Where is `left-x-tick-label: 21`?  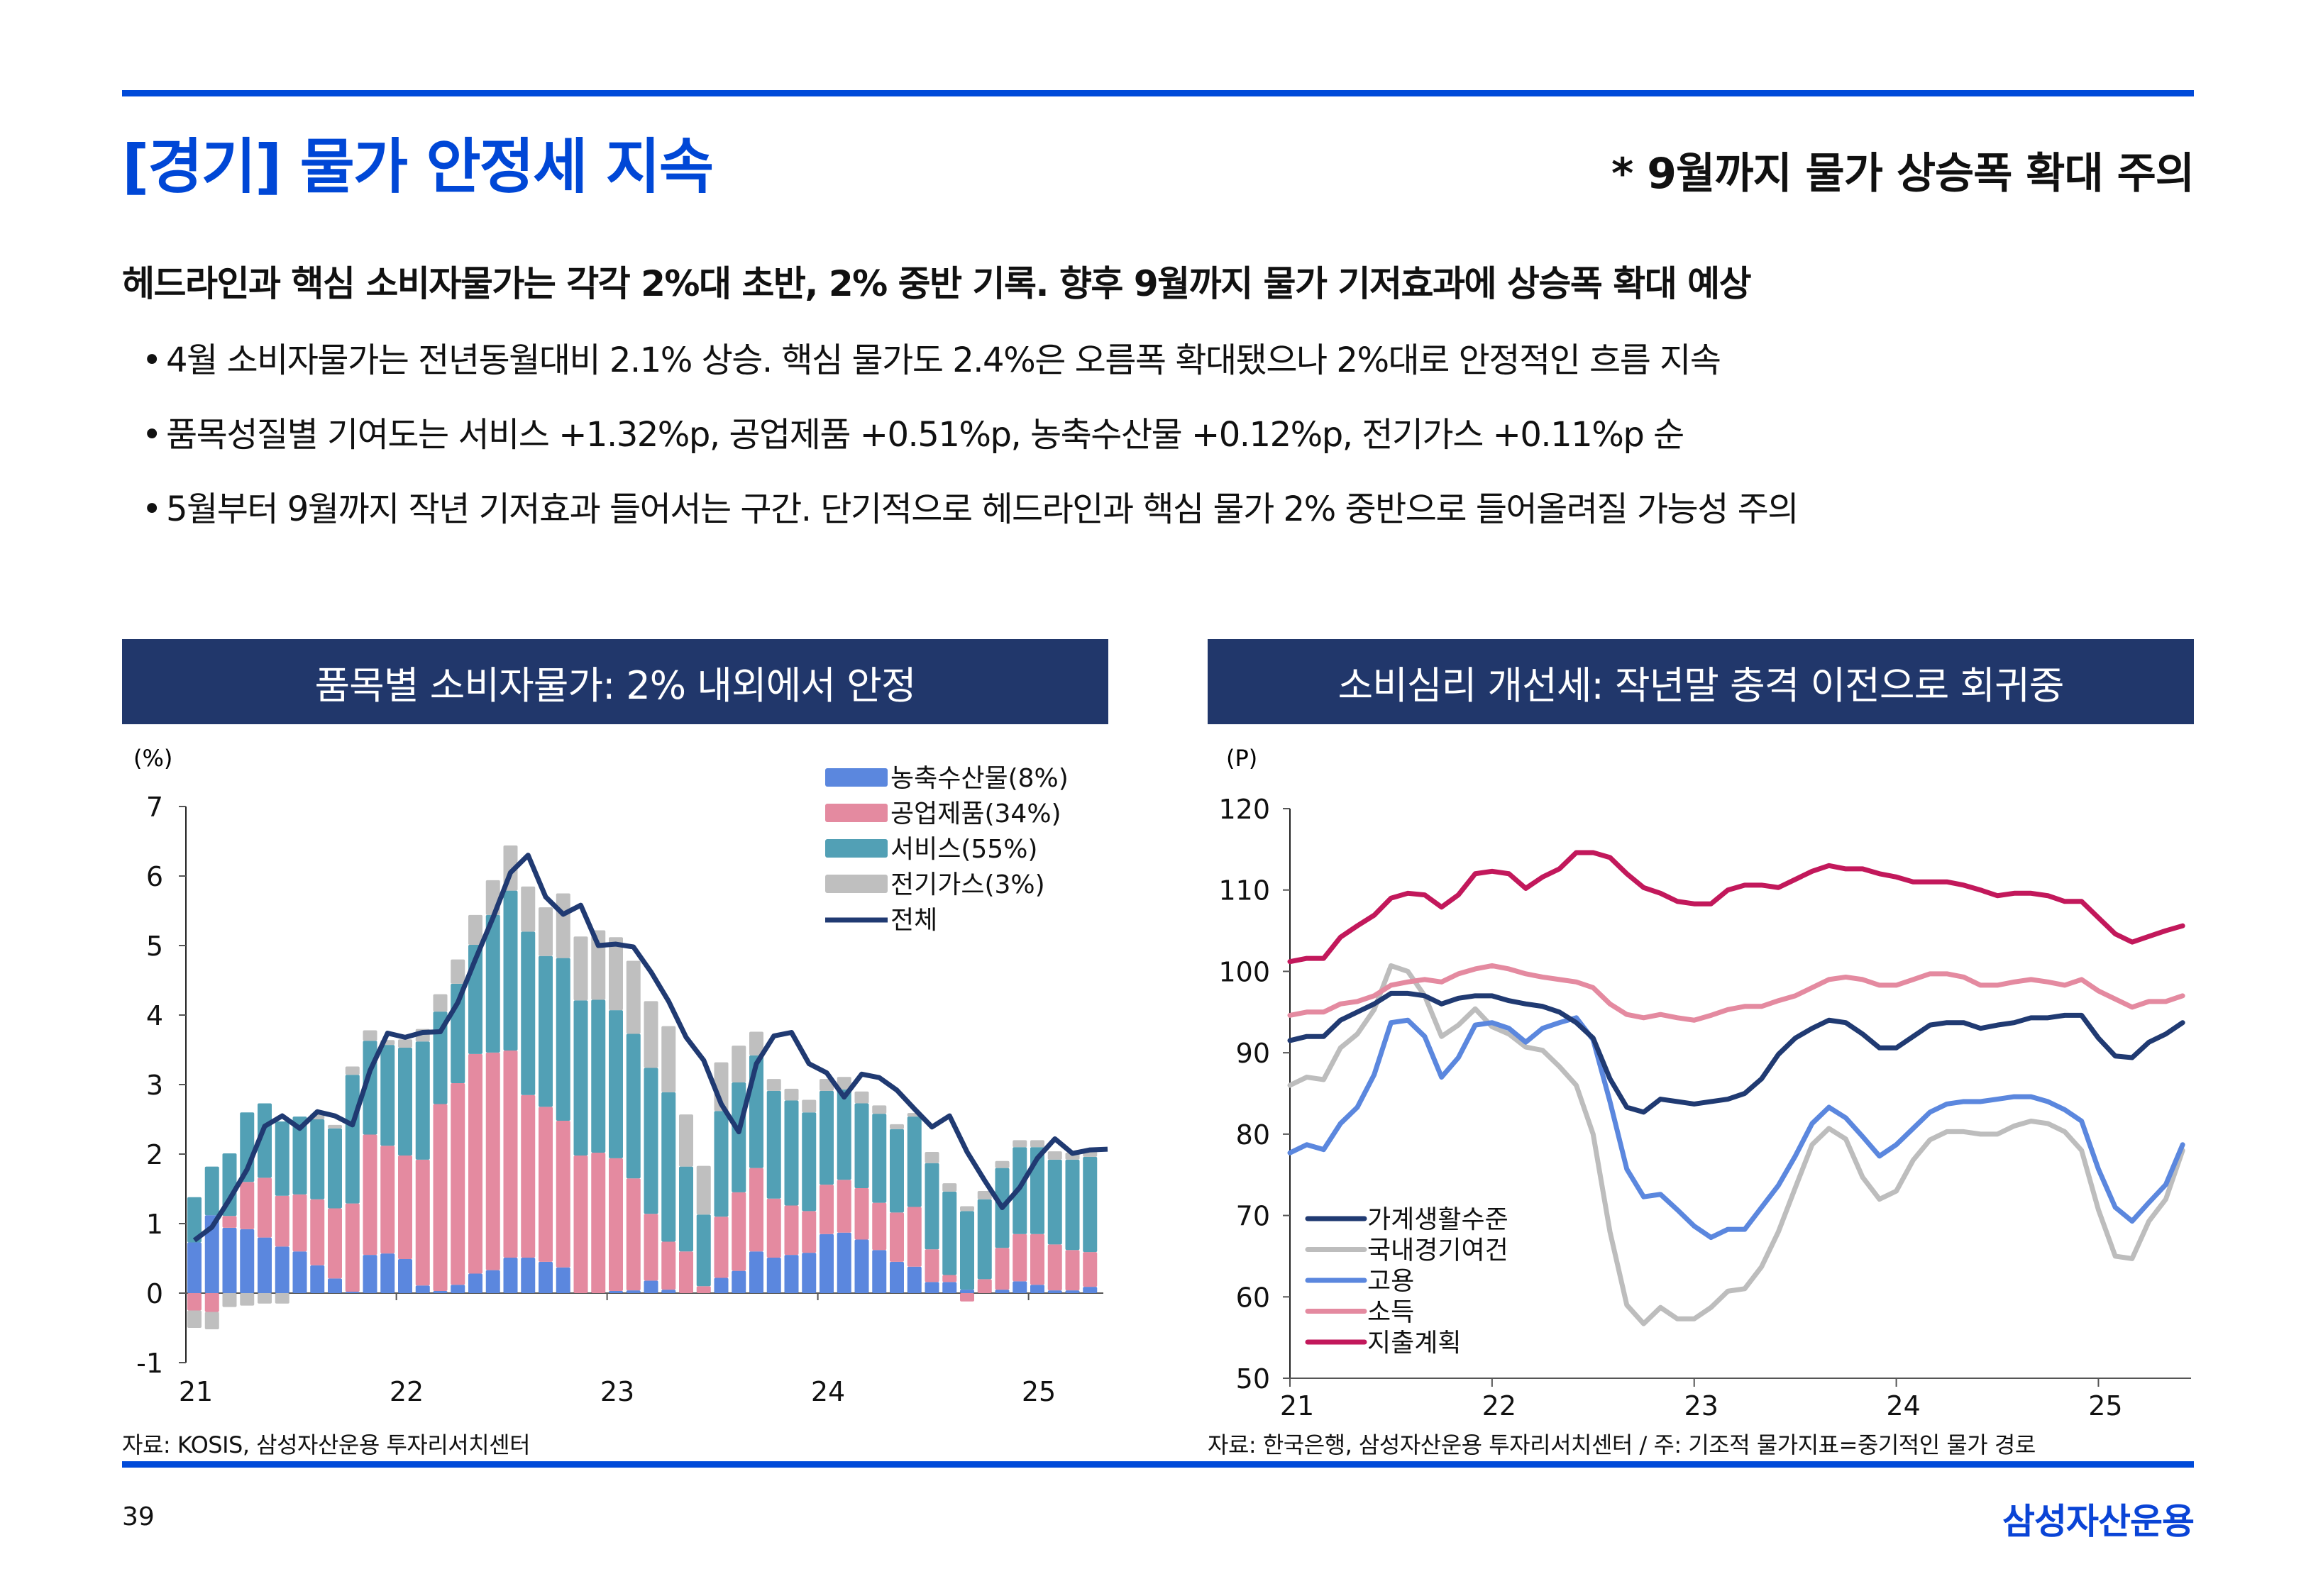
left-x-tick-label: 21 is located at coordinates (196, 1391).